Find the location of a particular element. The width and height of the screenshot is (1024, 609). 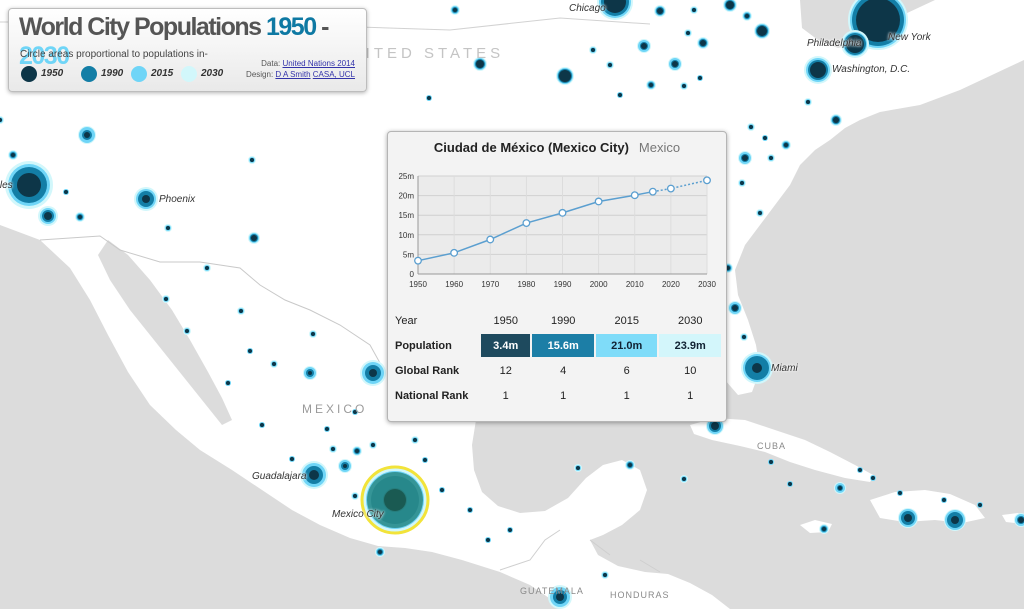

table-row-national-rank: National Rank 1 1 1 1 is located at coordinates (557, 395).